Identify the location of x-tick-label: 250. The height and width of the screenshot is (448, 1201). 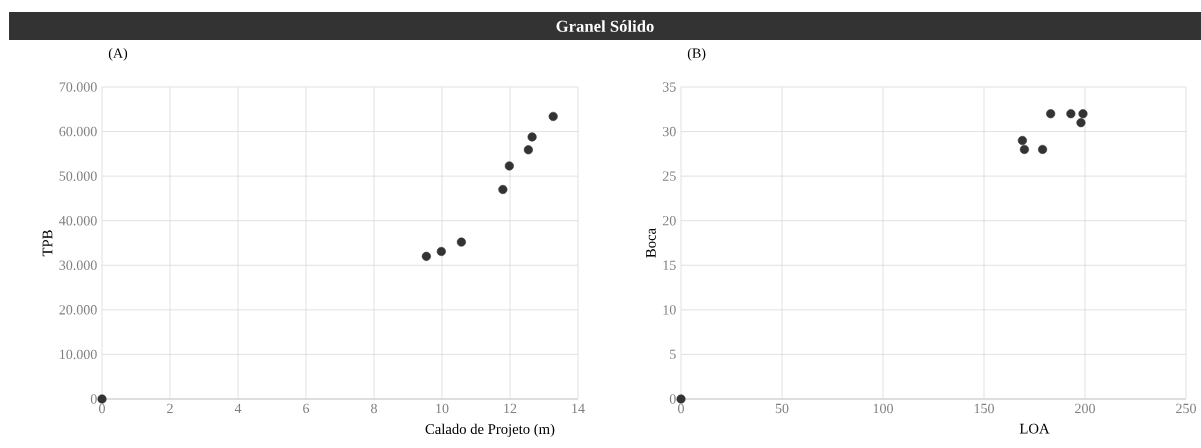
(1186, 408).